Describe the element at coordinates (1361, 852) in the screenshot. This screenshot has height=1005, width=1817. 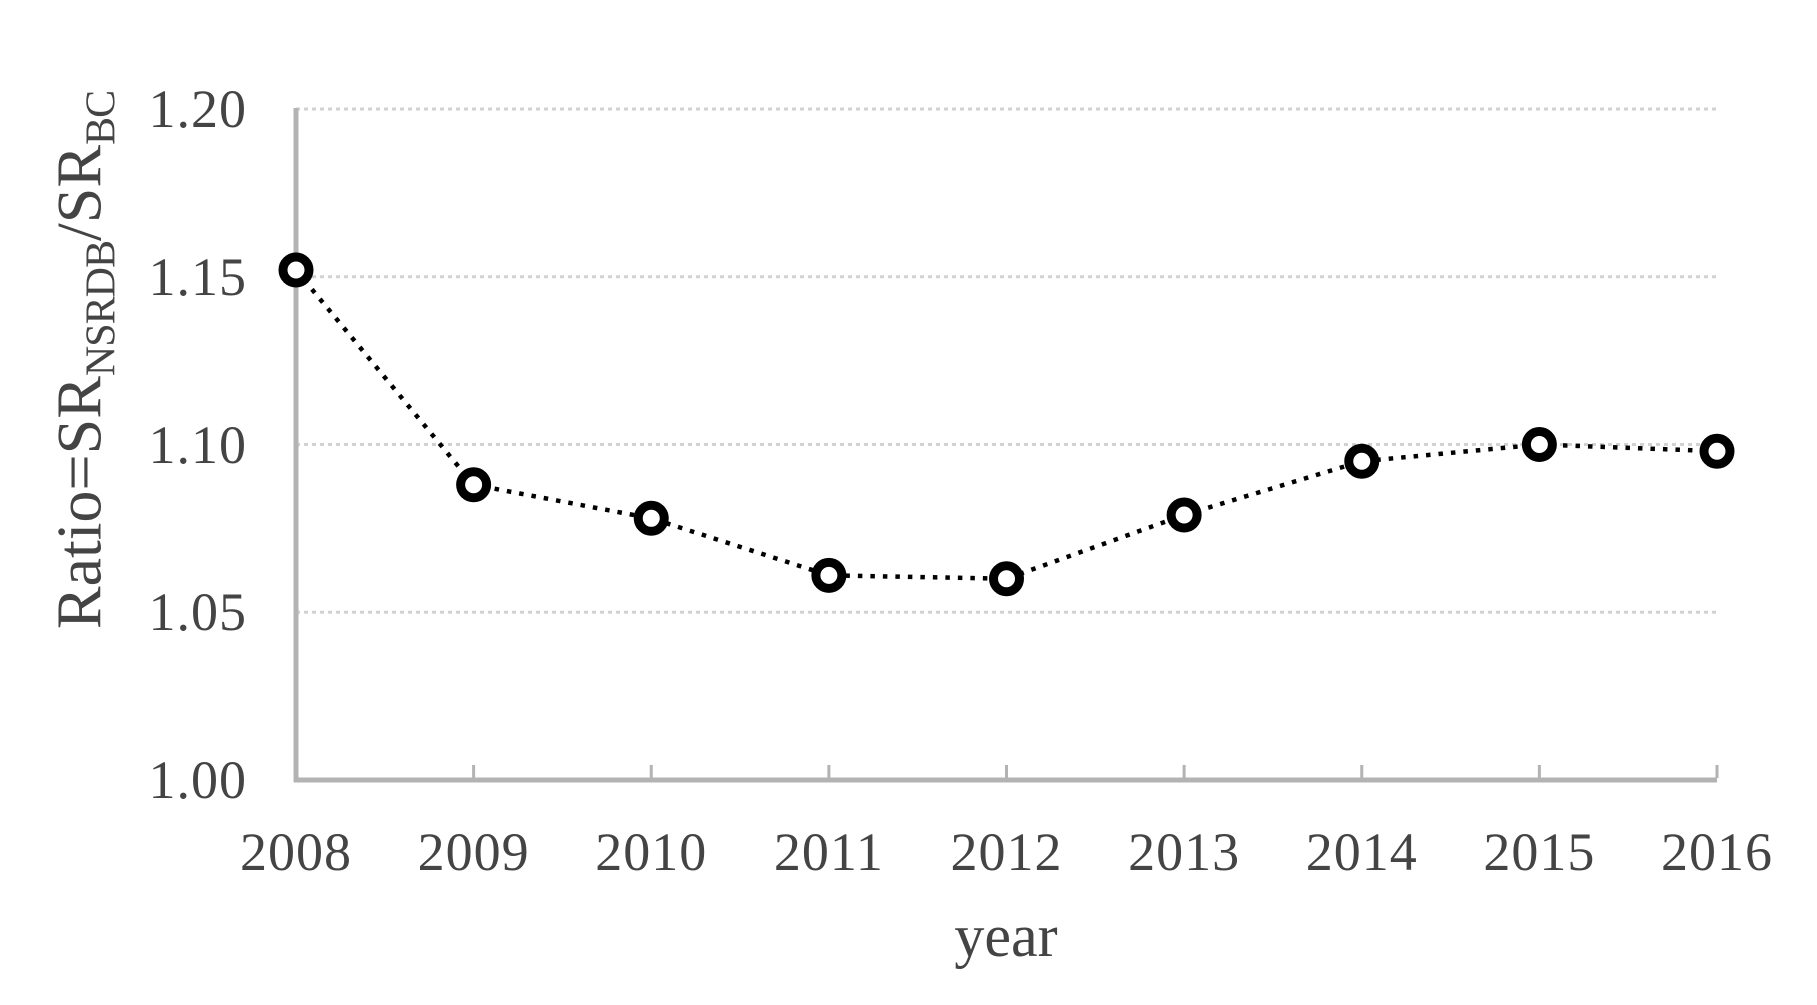
I see `x-tick-label: 2014` at that location.